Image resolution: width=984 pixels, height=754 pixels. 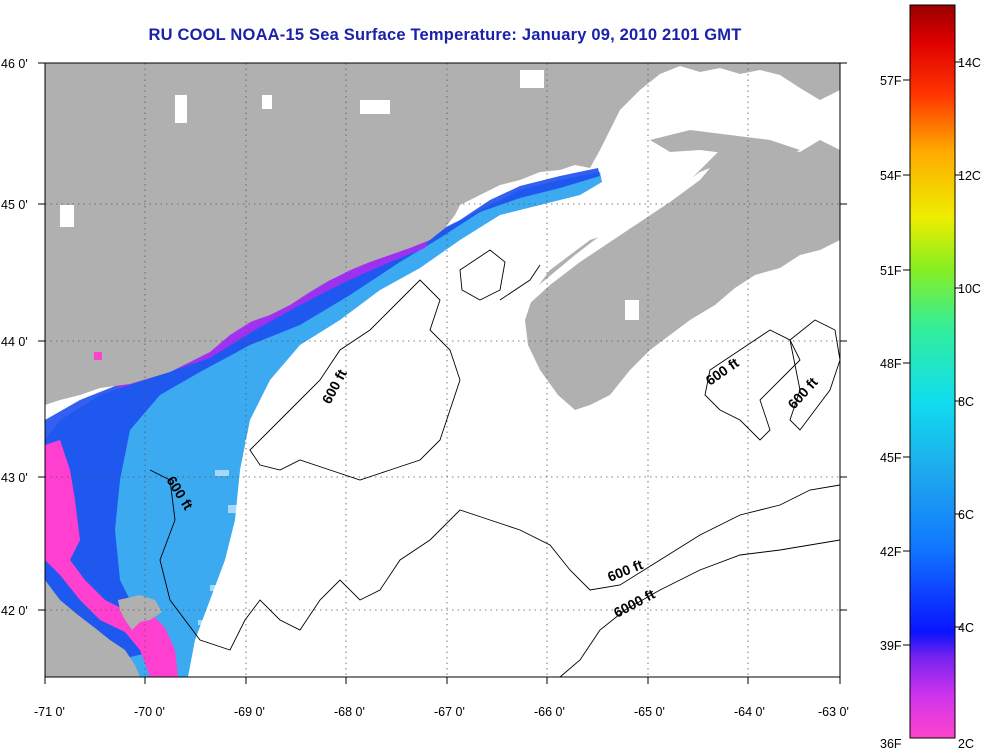 What do you see at coordinates (891, 552) in the screenshot?
I see `cb-f-42: 42F` at bounding box center [891, 552].